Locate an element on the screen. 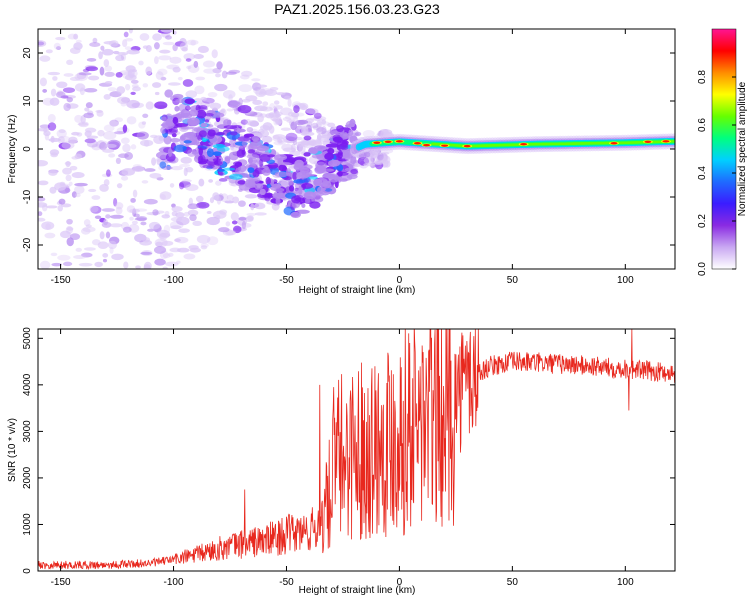  snr-y-tick-label: 3000 is located at coordinates (27, 431).